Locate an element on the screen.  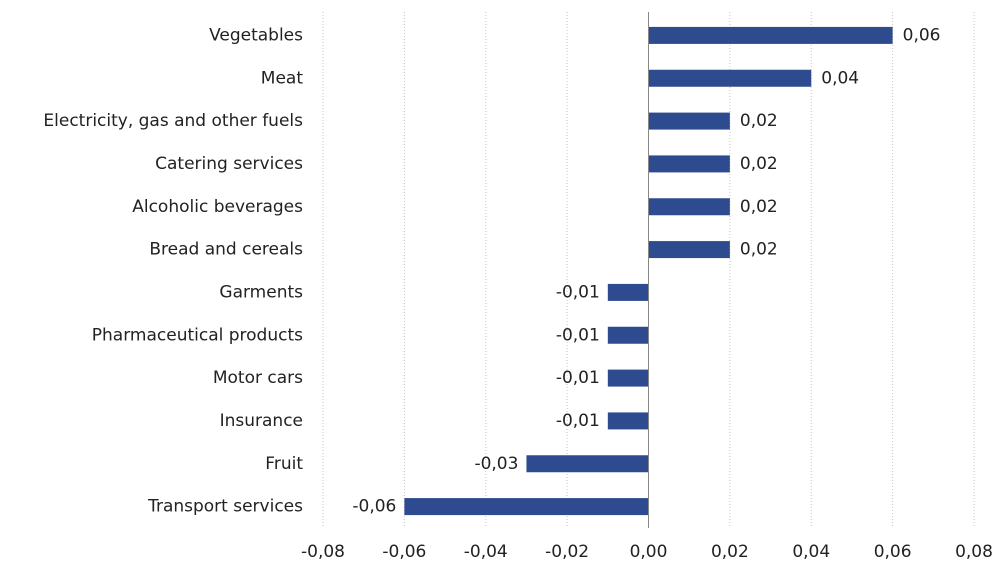
data-label: -0,06 is located at coordinates (374, 507).